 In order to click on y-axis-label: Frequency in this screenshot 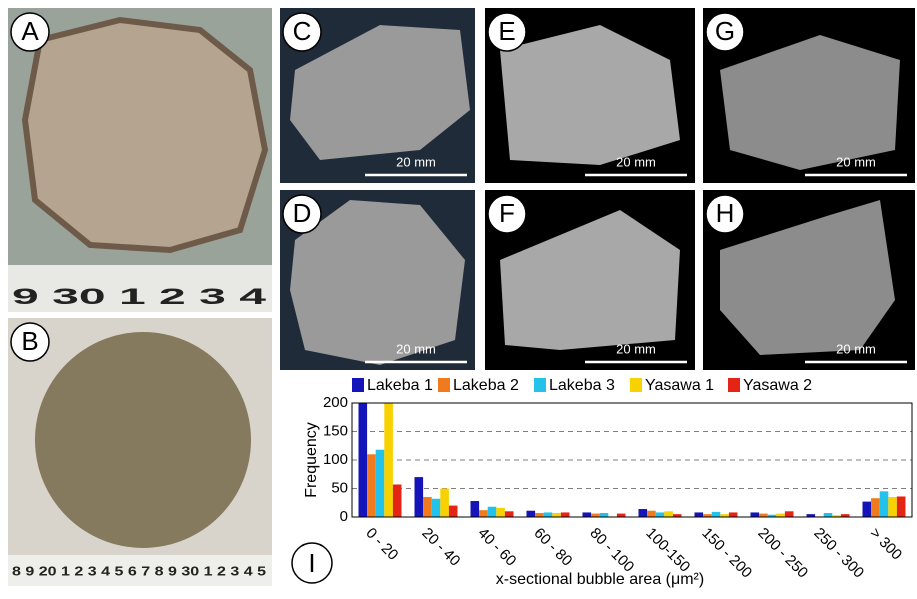, I will do `click(311, 460)`.